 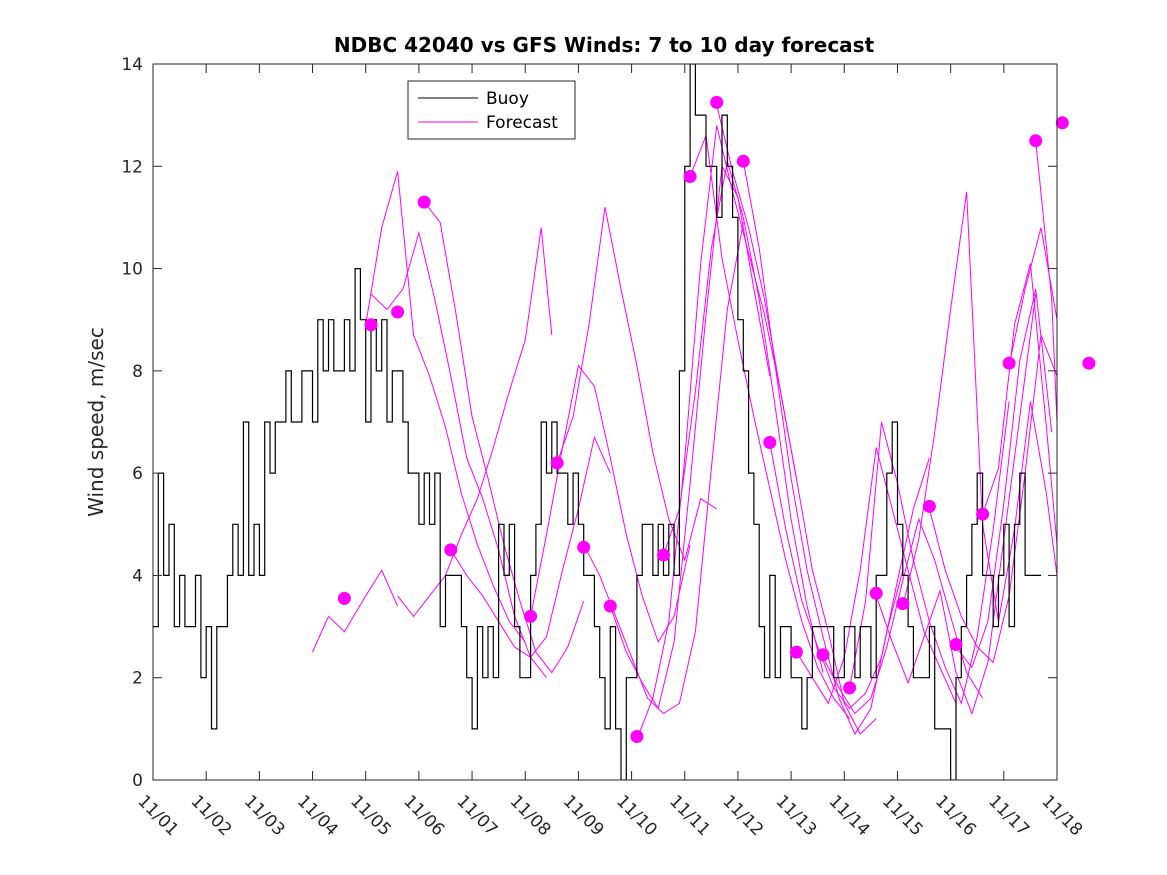 I want to click on y-axis-label: Wind speed, m/sec, so click(x=96, y=422).